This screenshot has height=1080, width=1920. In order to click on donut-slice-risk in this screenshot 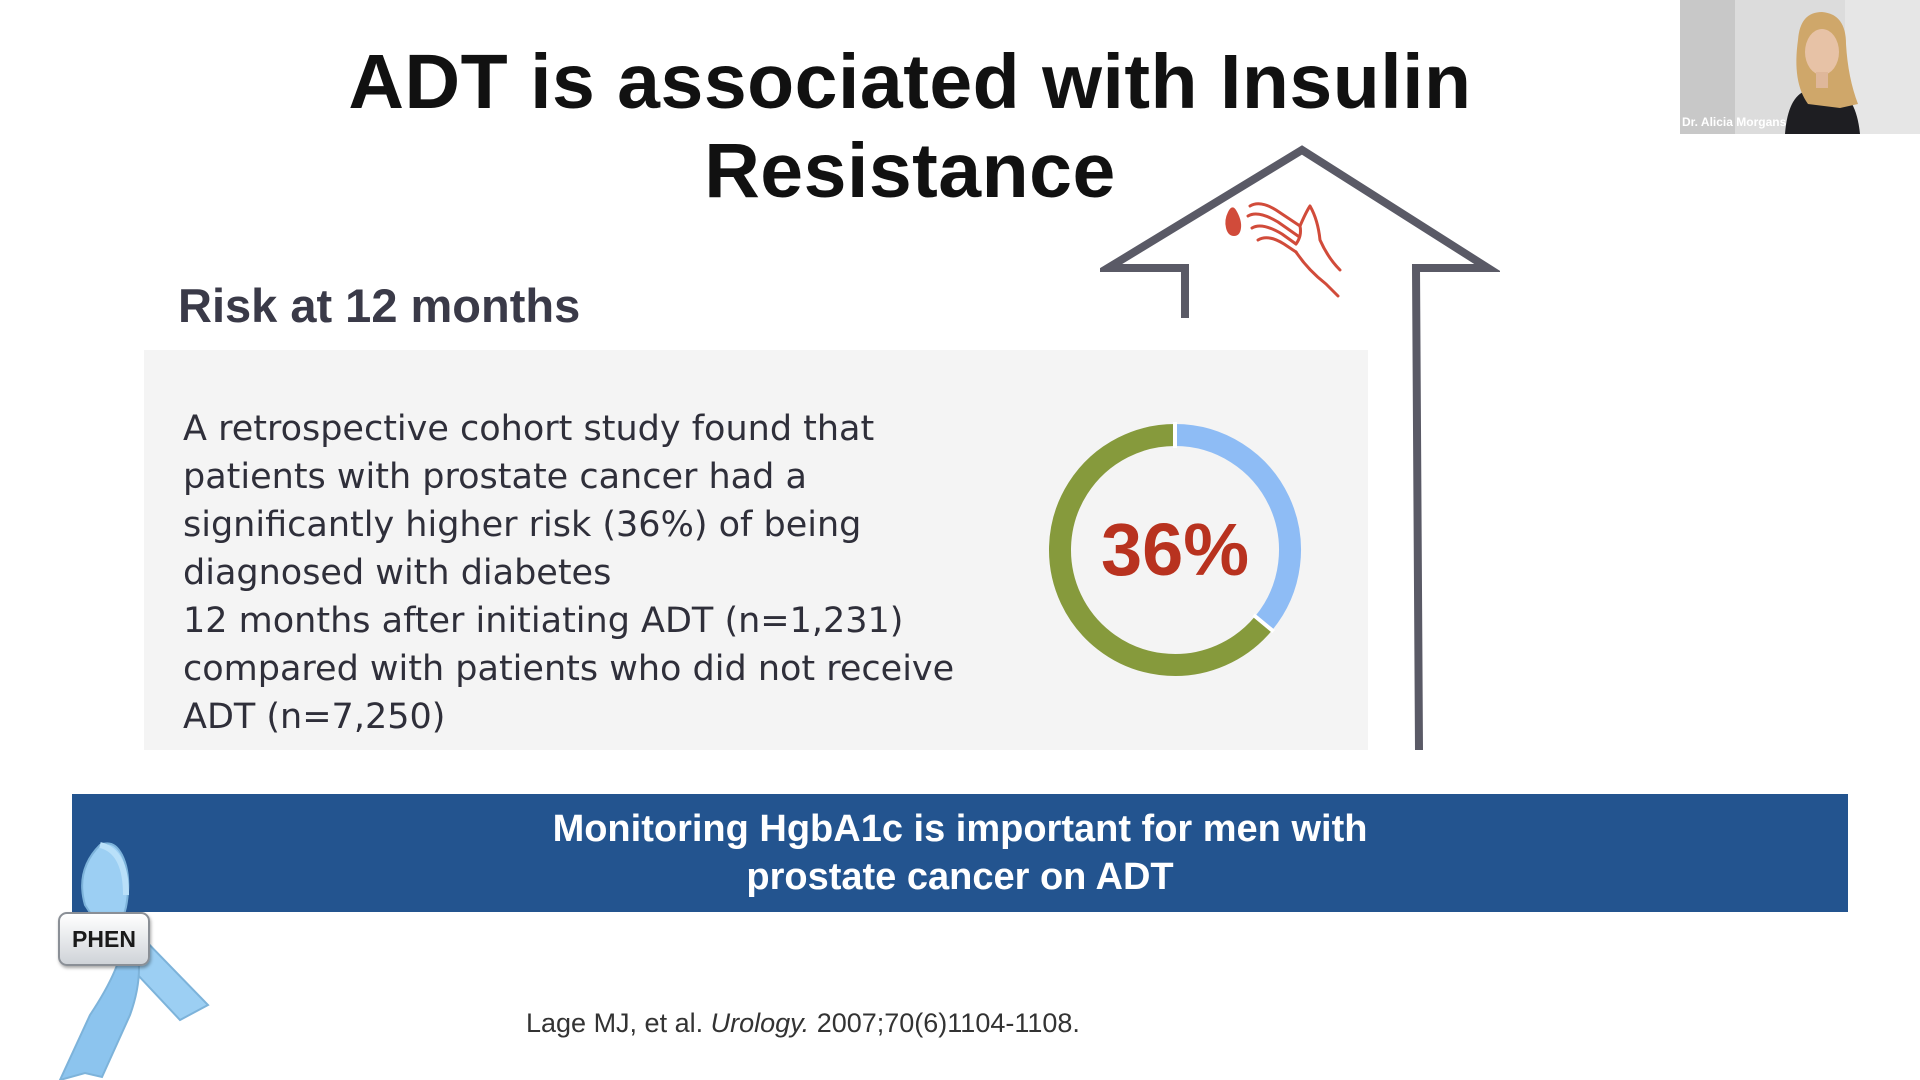, I will do `click(1237, 527)`.